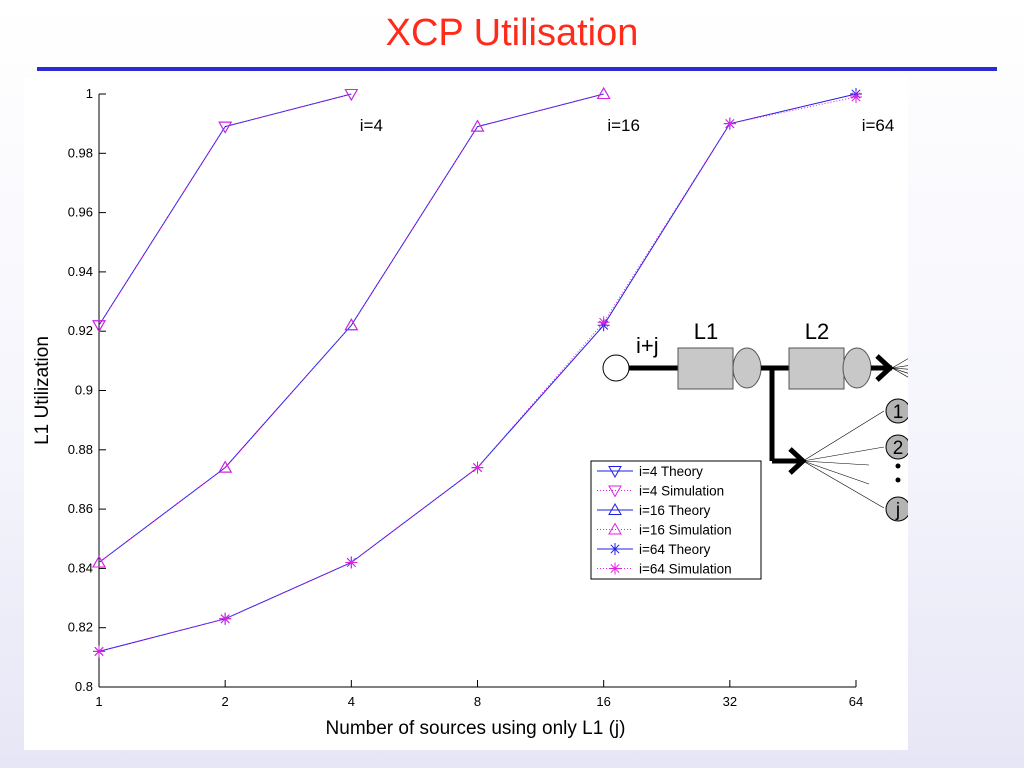 Image resolution: width=1024 pixels, height=768 pixels. I want to click on series-annotation: i=16, so click(623, 125).